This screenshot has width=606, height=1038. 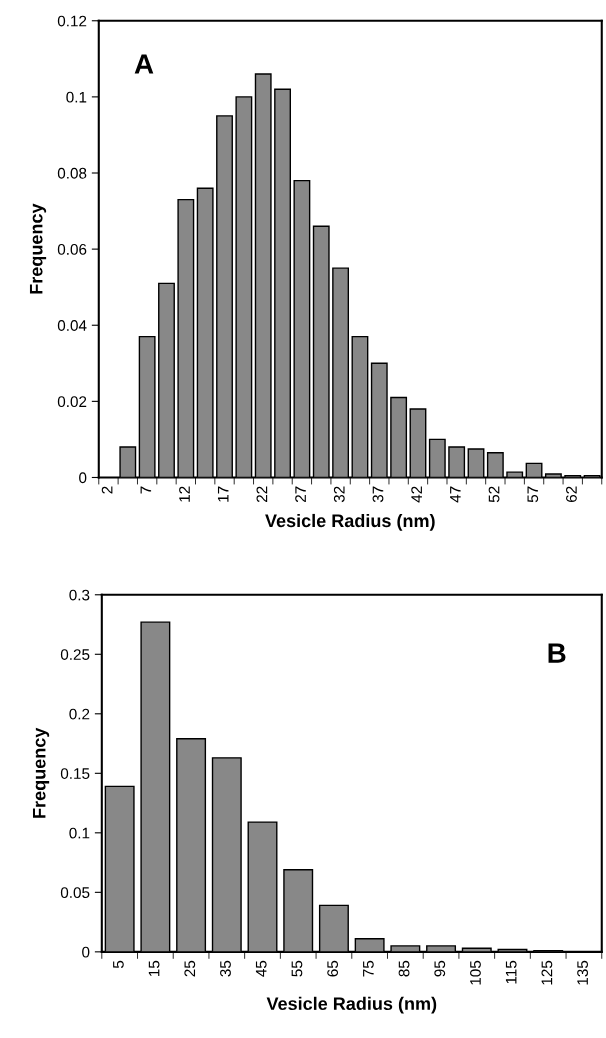 I want to click on annotation: A, so click(x=144, y=64).